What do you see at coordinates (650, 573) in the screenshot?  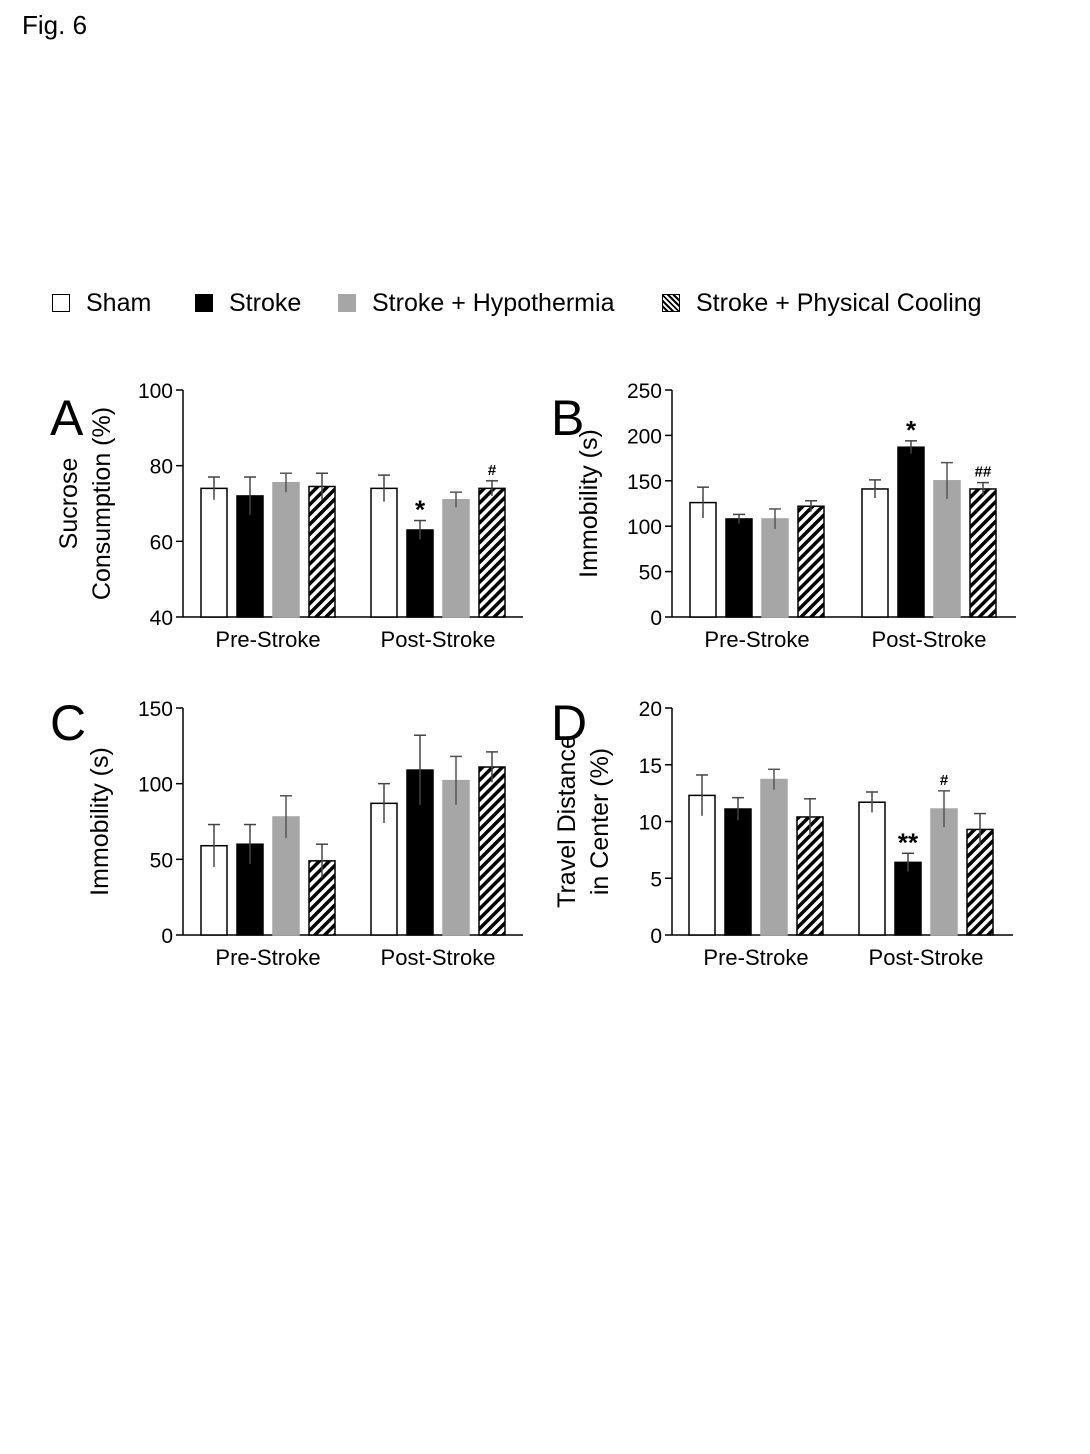 I see `panel-b-y-tick-label: 50` at bounding box center [650, 573].